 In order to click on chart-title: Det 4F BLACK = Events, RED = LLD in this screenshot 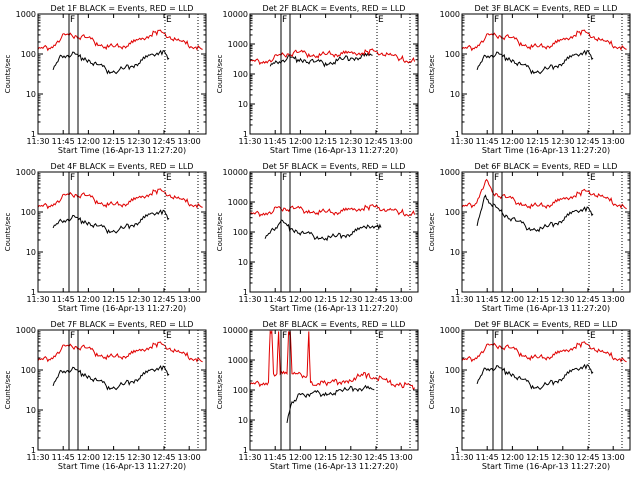, I will do `click(122, 166)`.